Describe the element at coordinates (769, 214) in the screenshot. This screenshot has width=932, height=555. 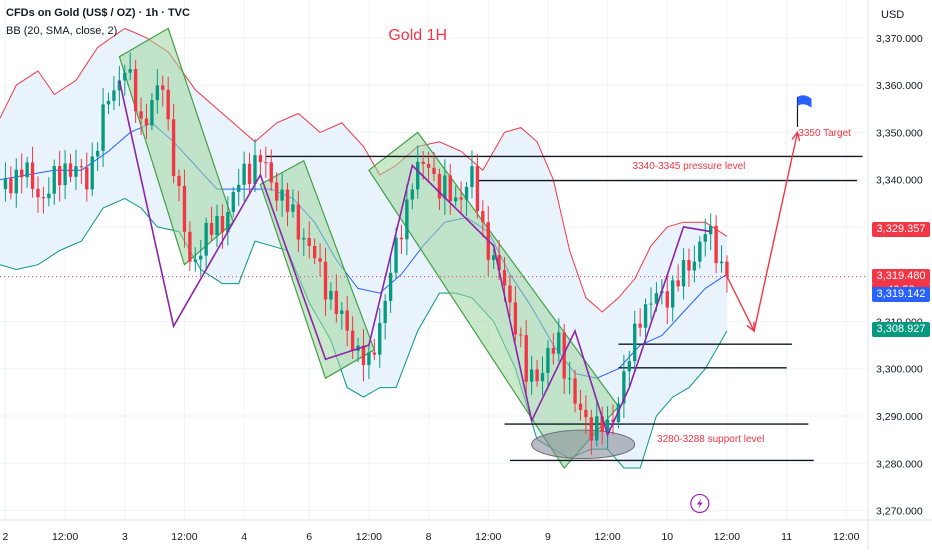
I see `projection-arrow` at that location.